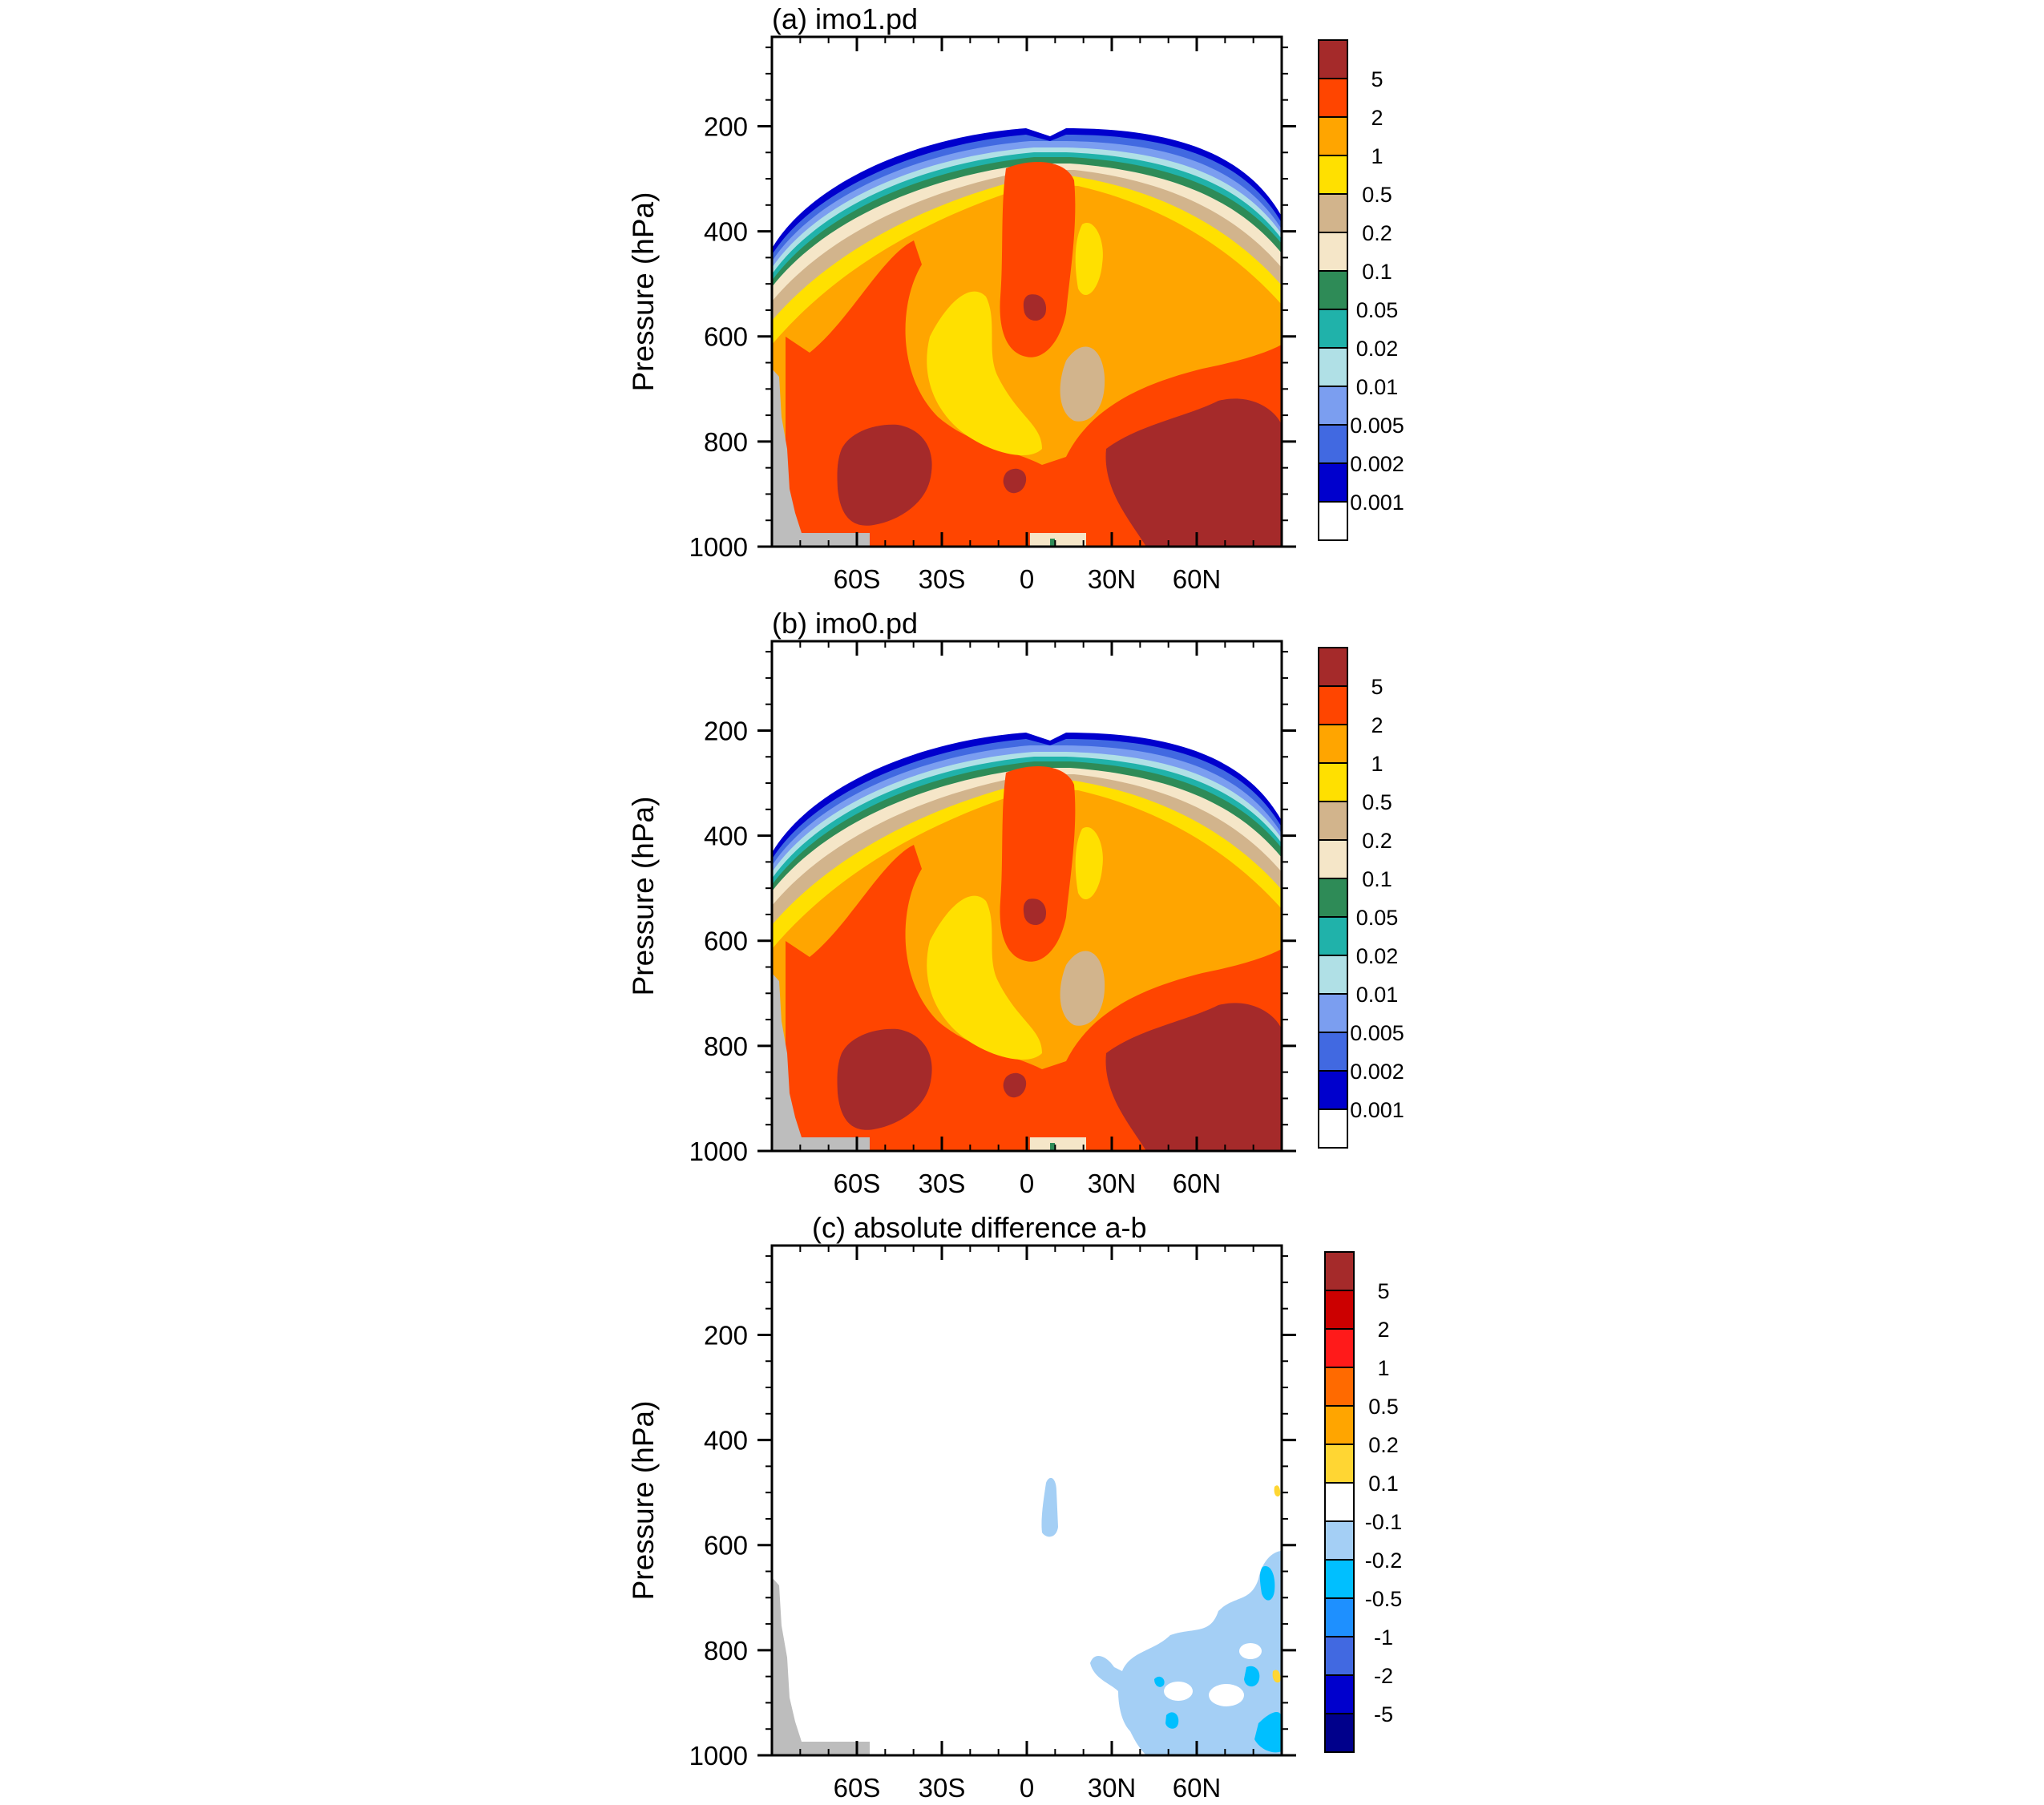 The width and height of the screenshot is (2044, 1805). I want to click on region-a-0.2-blob, so click(1082, 384).